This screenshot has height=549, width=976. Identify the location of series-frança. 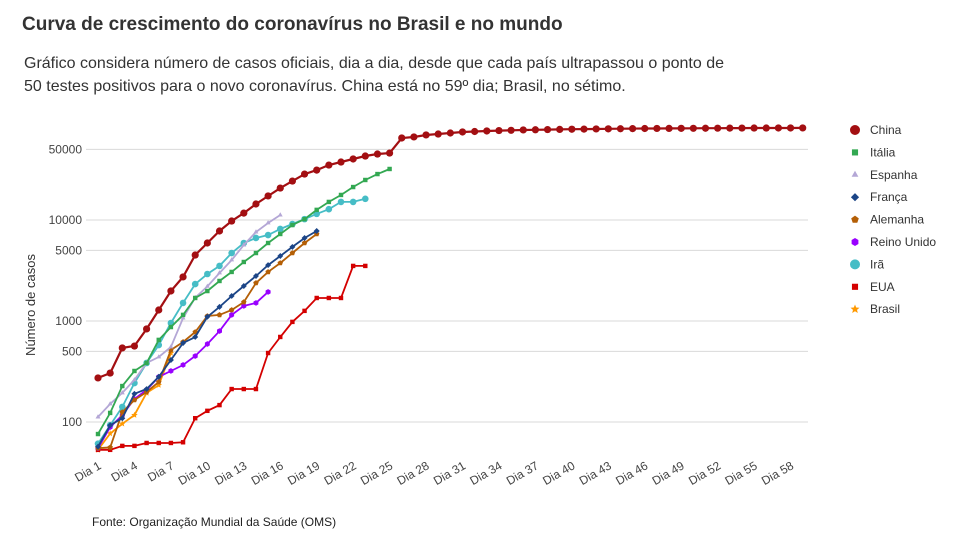
(207, 339).